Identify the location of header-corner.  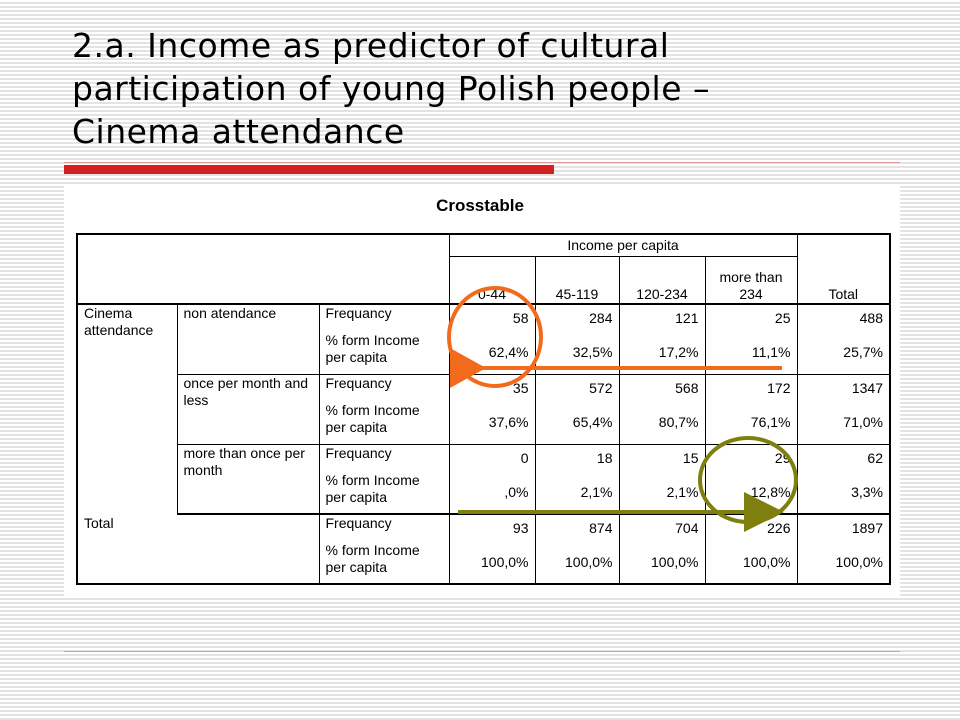
(262, 269).